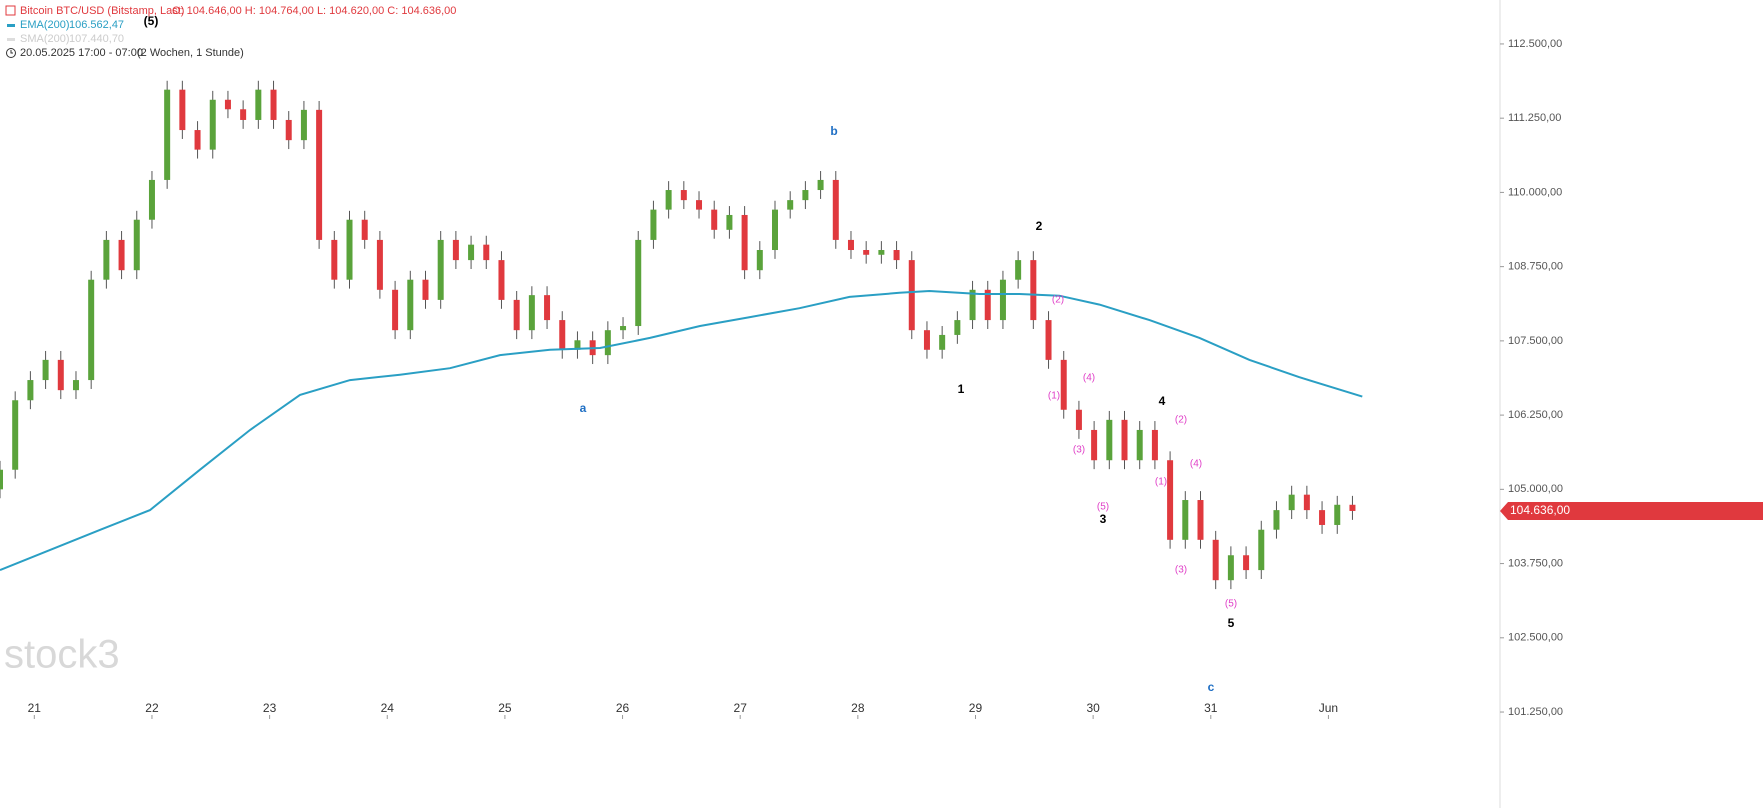 The image size is (1763, 808). I want to click on legend-swatch, so click(11, 25).